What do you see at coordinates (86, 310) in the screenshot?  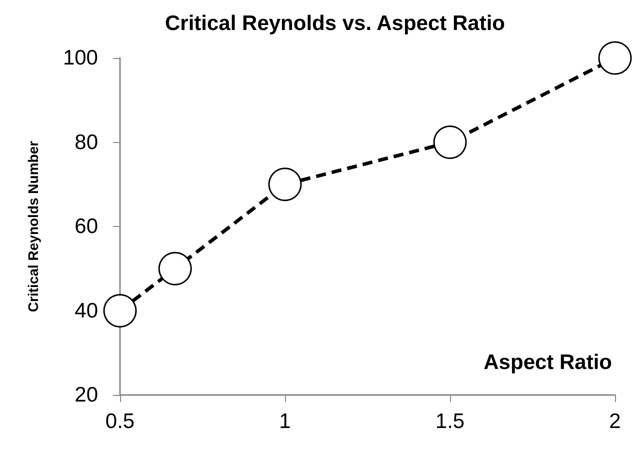 I see `y-tick-label: 40` at bounding box center [86, 310].